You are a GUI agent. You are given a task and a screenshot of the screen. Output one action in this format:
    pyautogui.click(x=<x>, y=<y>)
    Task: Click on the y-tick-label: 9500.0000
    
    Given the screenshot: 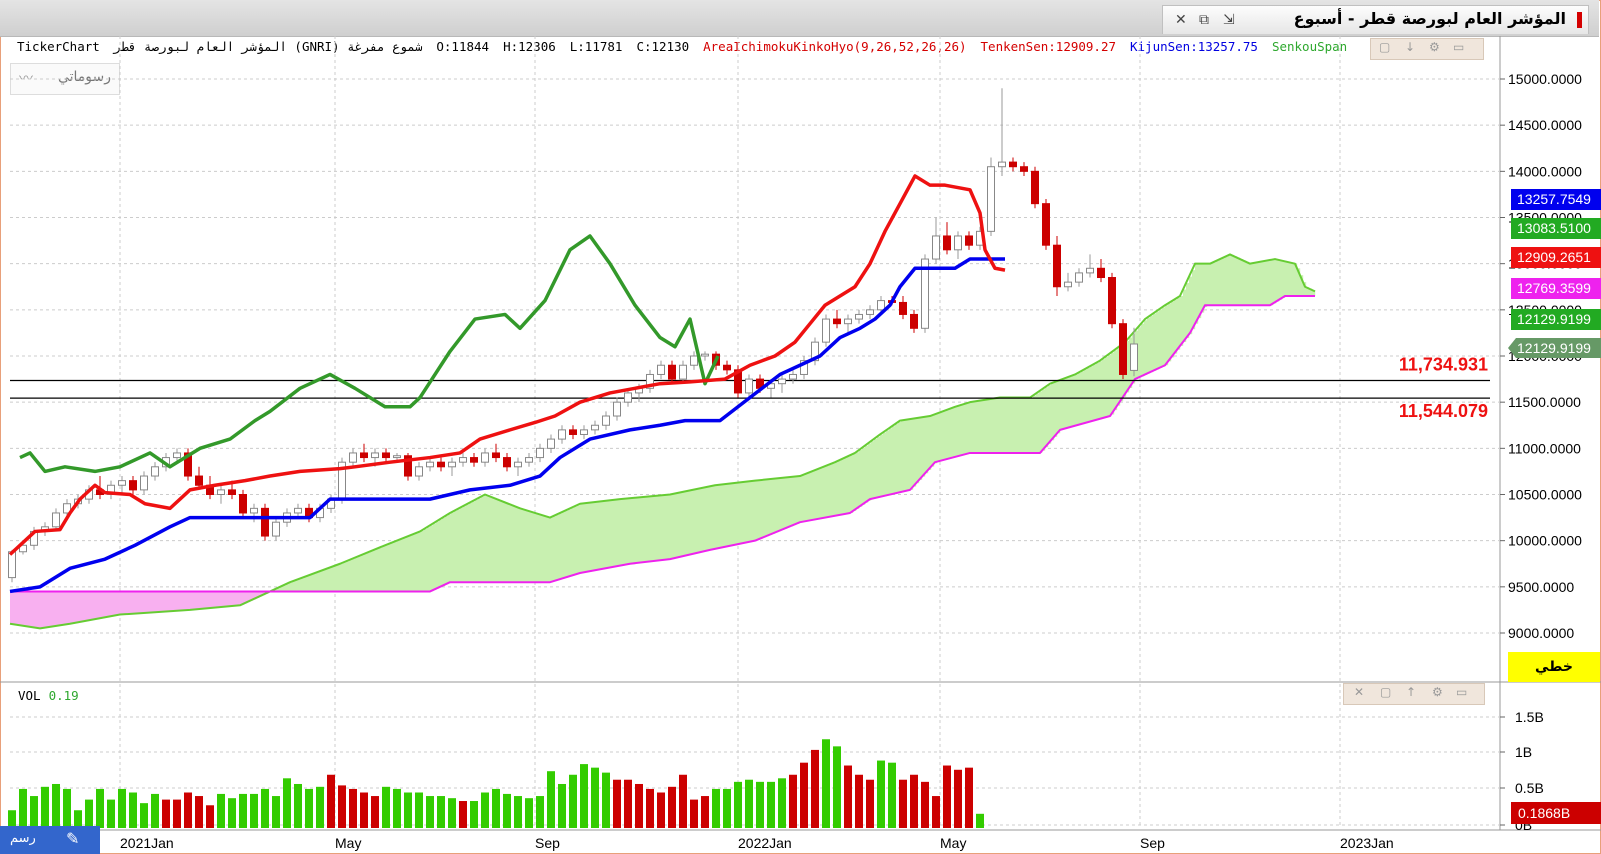 What is the action you would take?
    pyautogui.click(x=1541, y=587)
    